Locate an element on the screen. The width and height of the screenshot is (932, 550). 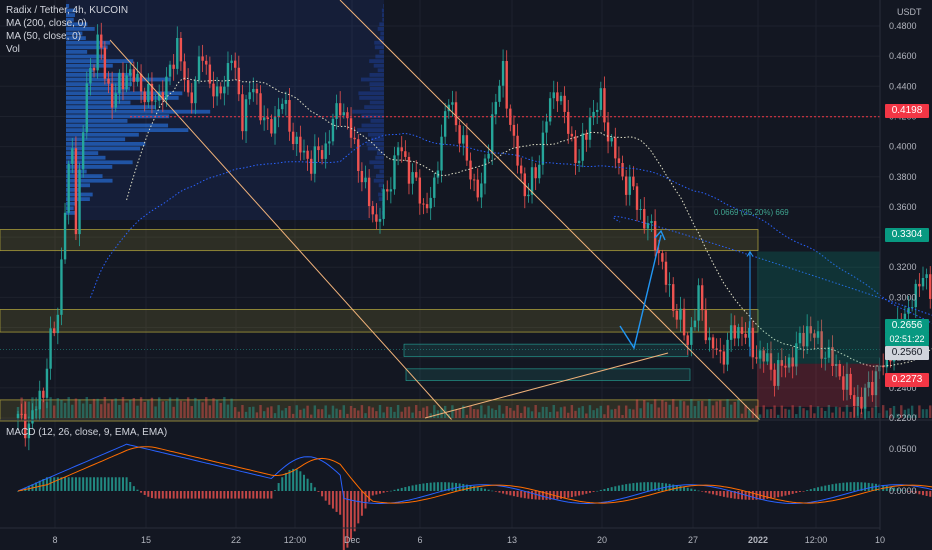
stop-tag: 0.2273 is located at coordinates (907, 380).